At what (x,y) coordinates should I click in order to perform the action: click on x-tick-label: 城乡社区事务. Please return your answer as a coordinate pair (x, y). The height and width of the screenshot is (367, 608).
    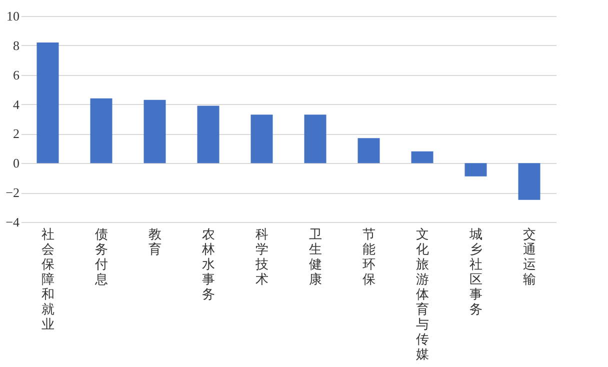
    Looking at the image, I should click on (475, 273).